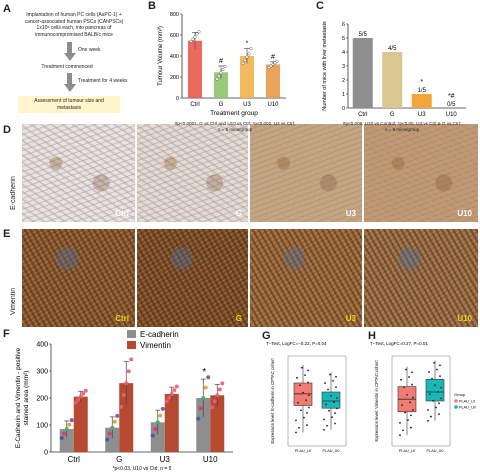 This screenshot has width=480, height=473. I want to click on bar-value-label: 1/5, so click(422, 91).